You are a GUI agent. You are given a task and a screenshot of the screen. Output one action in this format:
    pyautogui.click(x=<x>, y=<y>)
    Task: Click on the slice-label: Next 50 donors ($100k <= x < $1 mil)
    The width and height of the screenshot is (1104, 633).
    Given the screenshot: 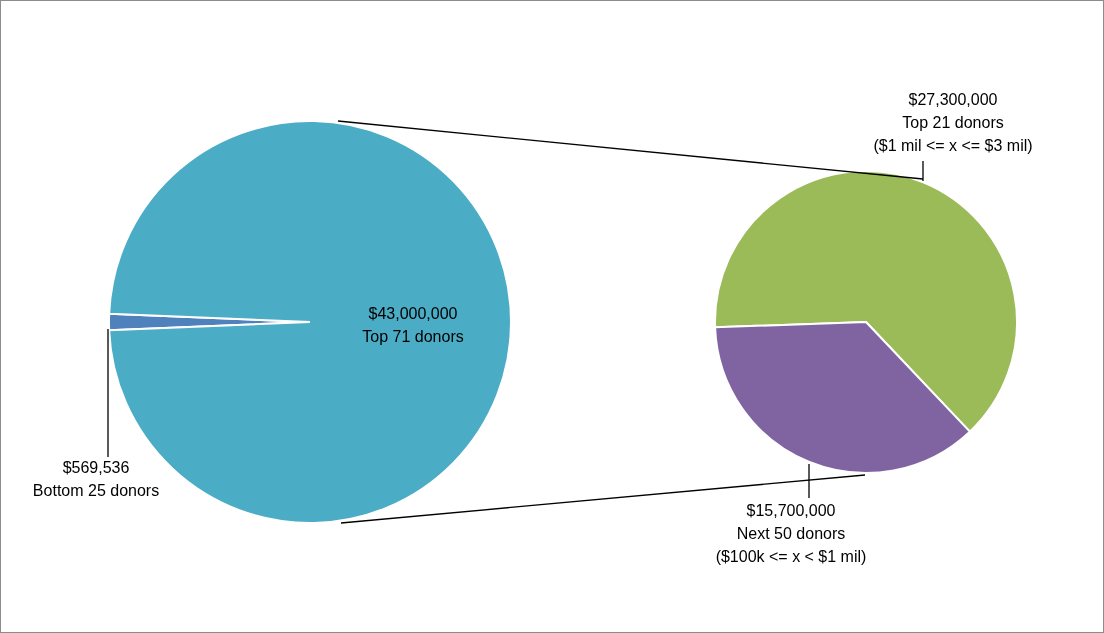 What is the action you would take?
    pyautogui.click(x=791, y=545)
    